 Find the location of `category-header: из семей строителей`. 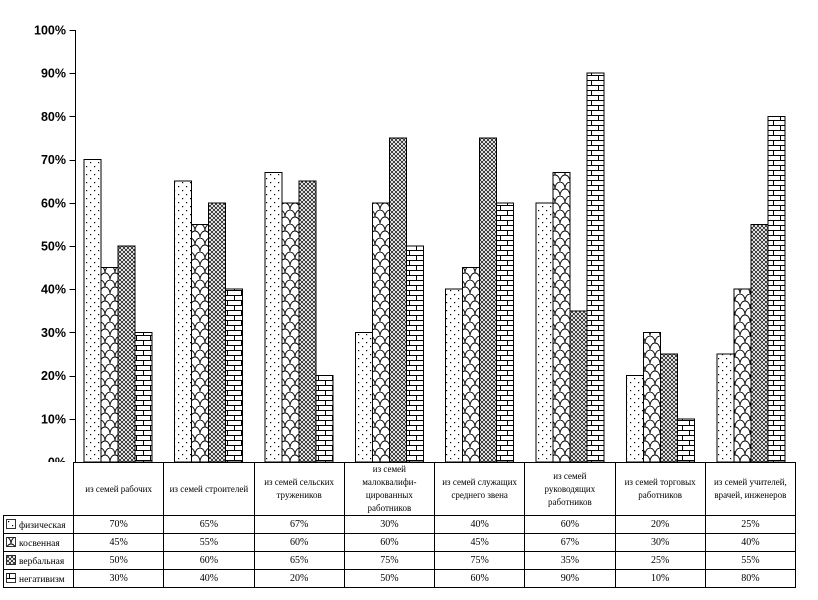

category-header: из семей строителей is located at coordinates (209, 489).